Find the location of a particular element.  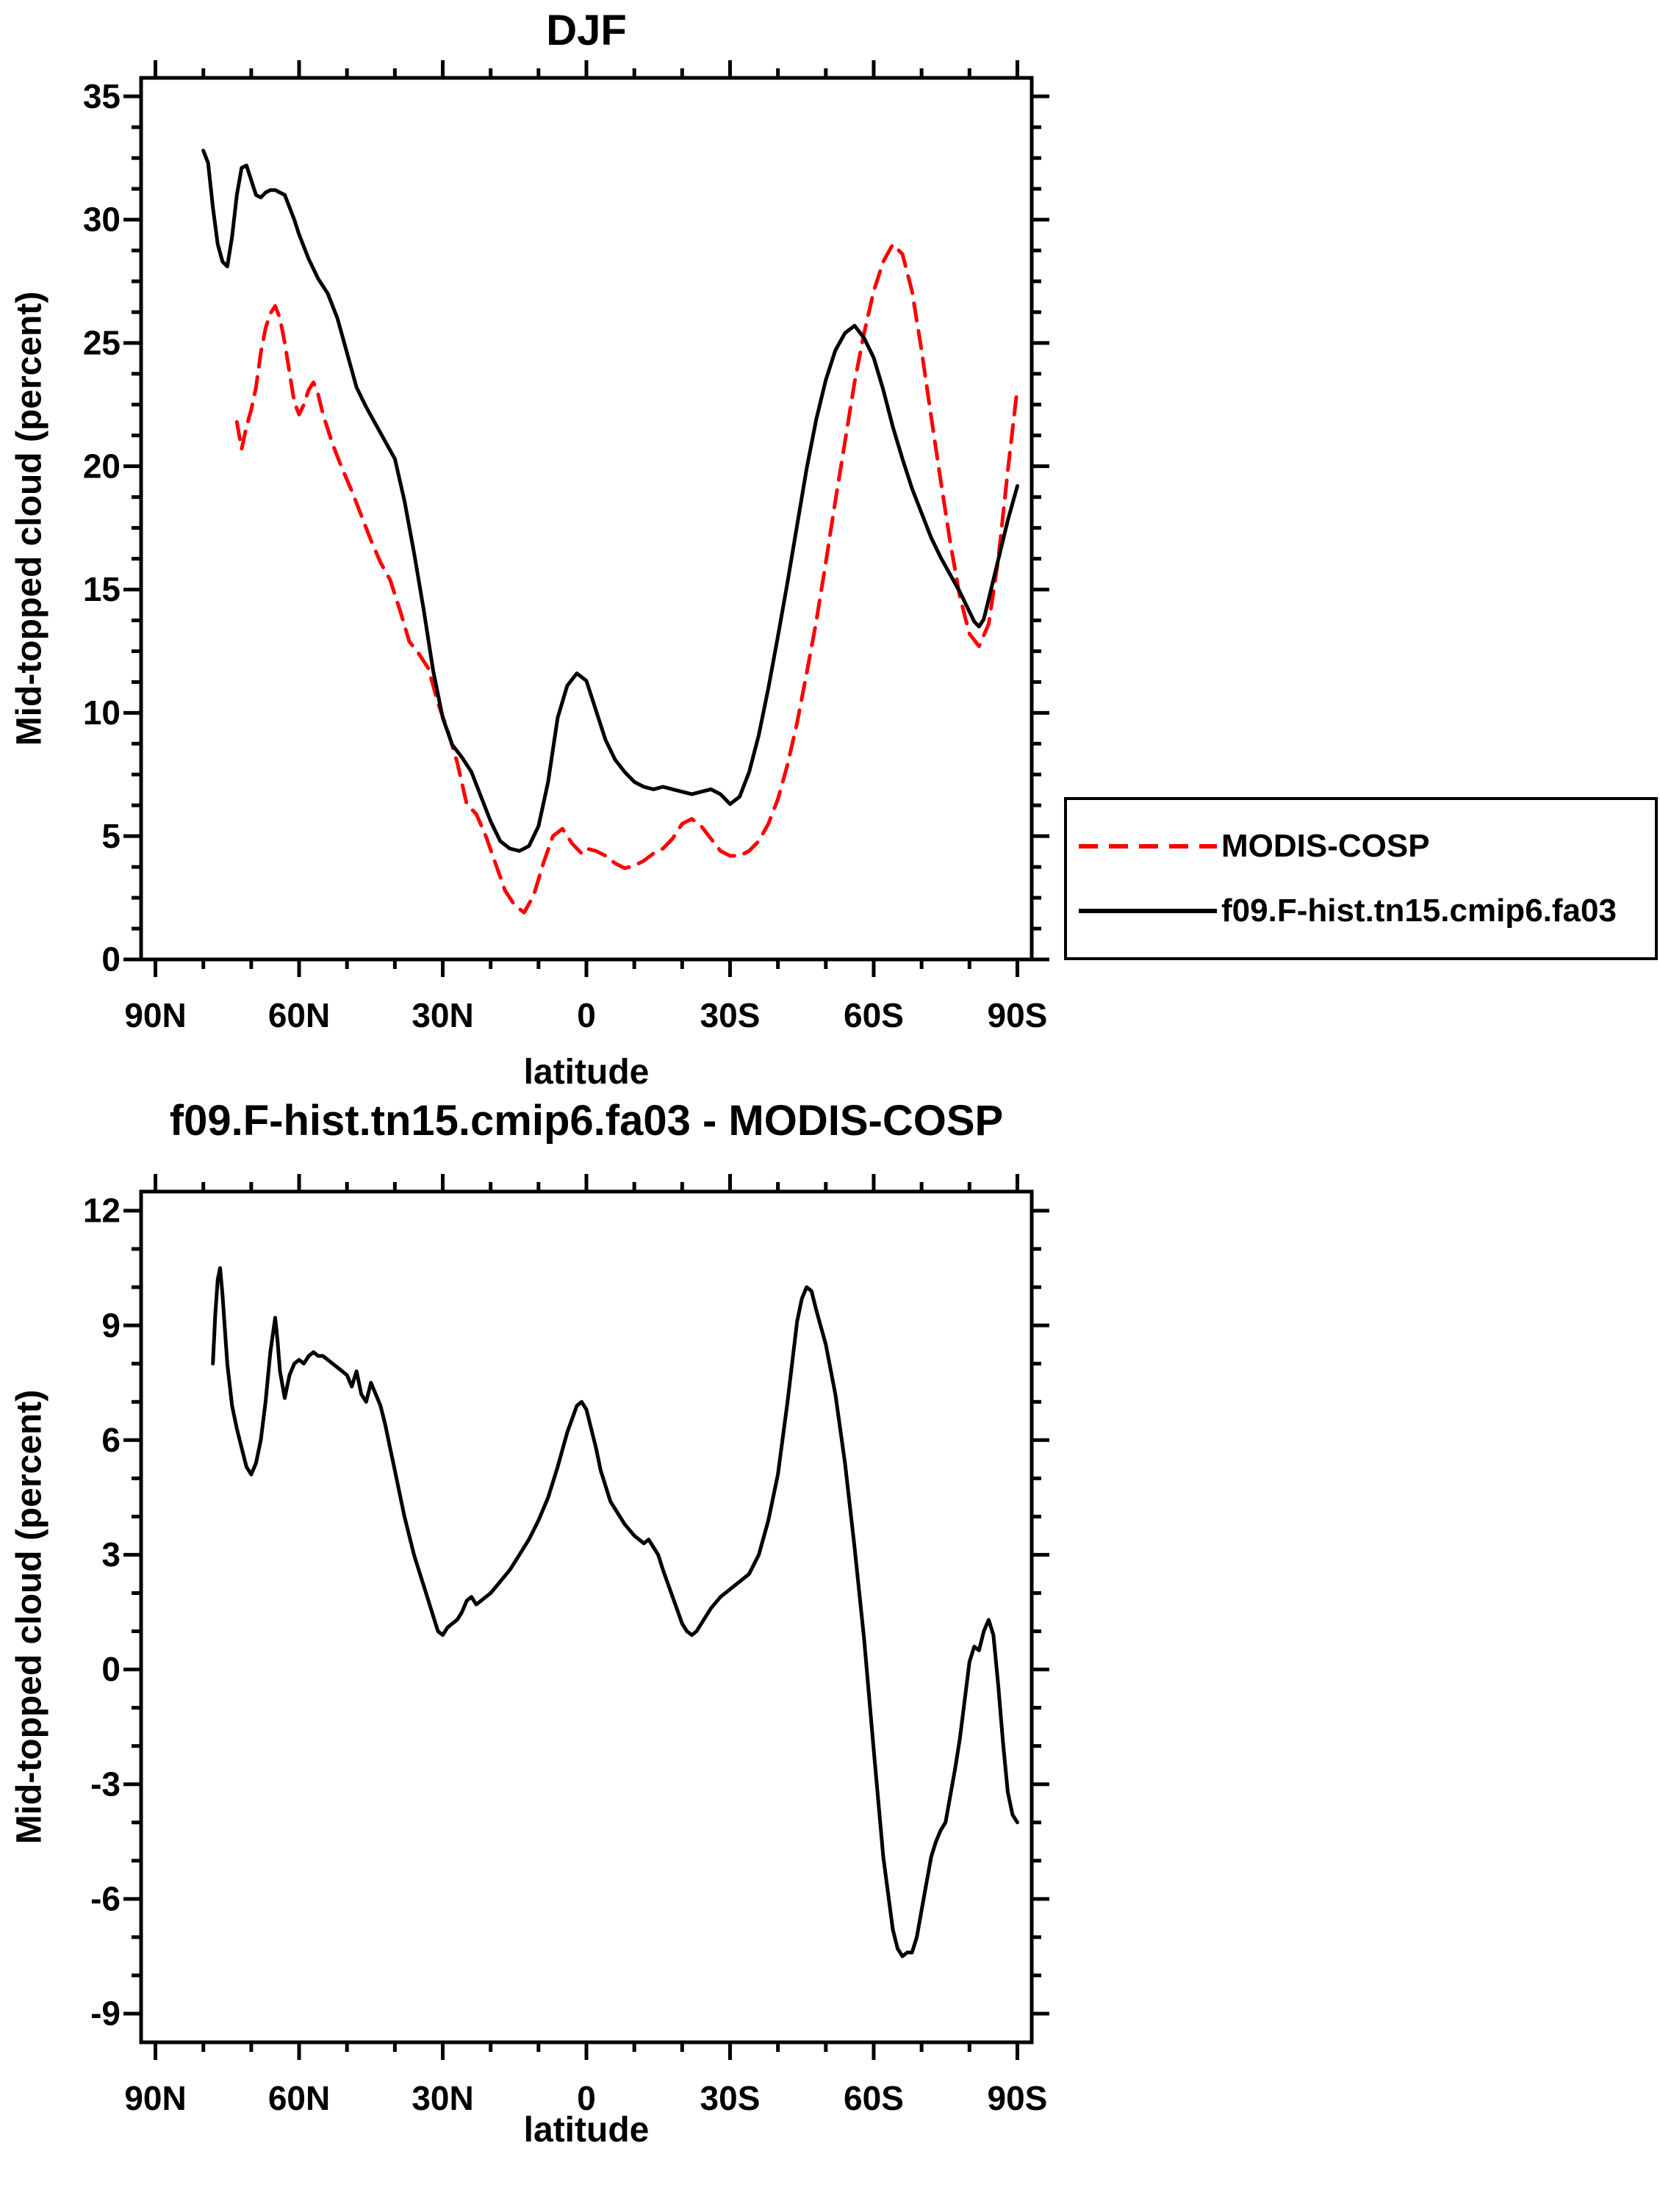

y-tick-label: 25 is located at coordinates (102, 342).